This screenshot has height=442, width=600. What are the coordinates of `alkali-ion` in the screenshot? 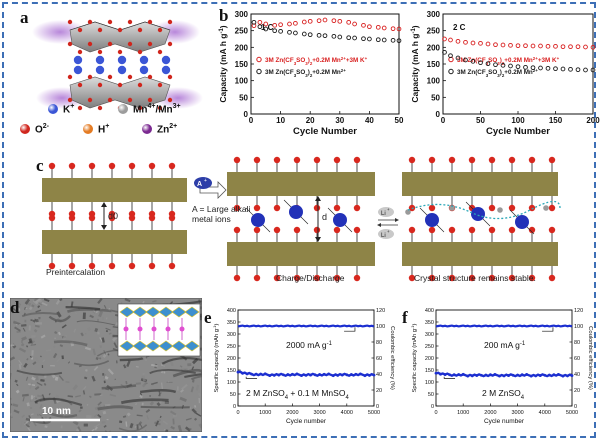 It's located at (478, 214).